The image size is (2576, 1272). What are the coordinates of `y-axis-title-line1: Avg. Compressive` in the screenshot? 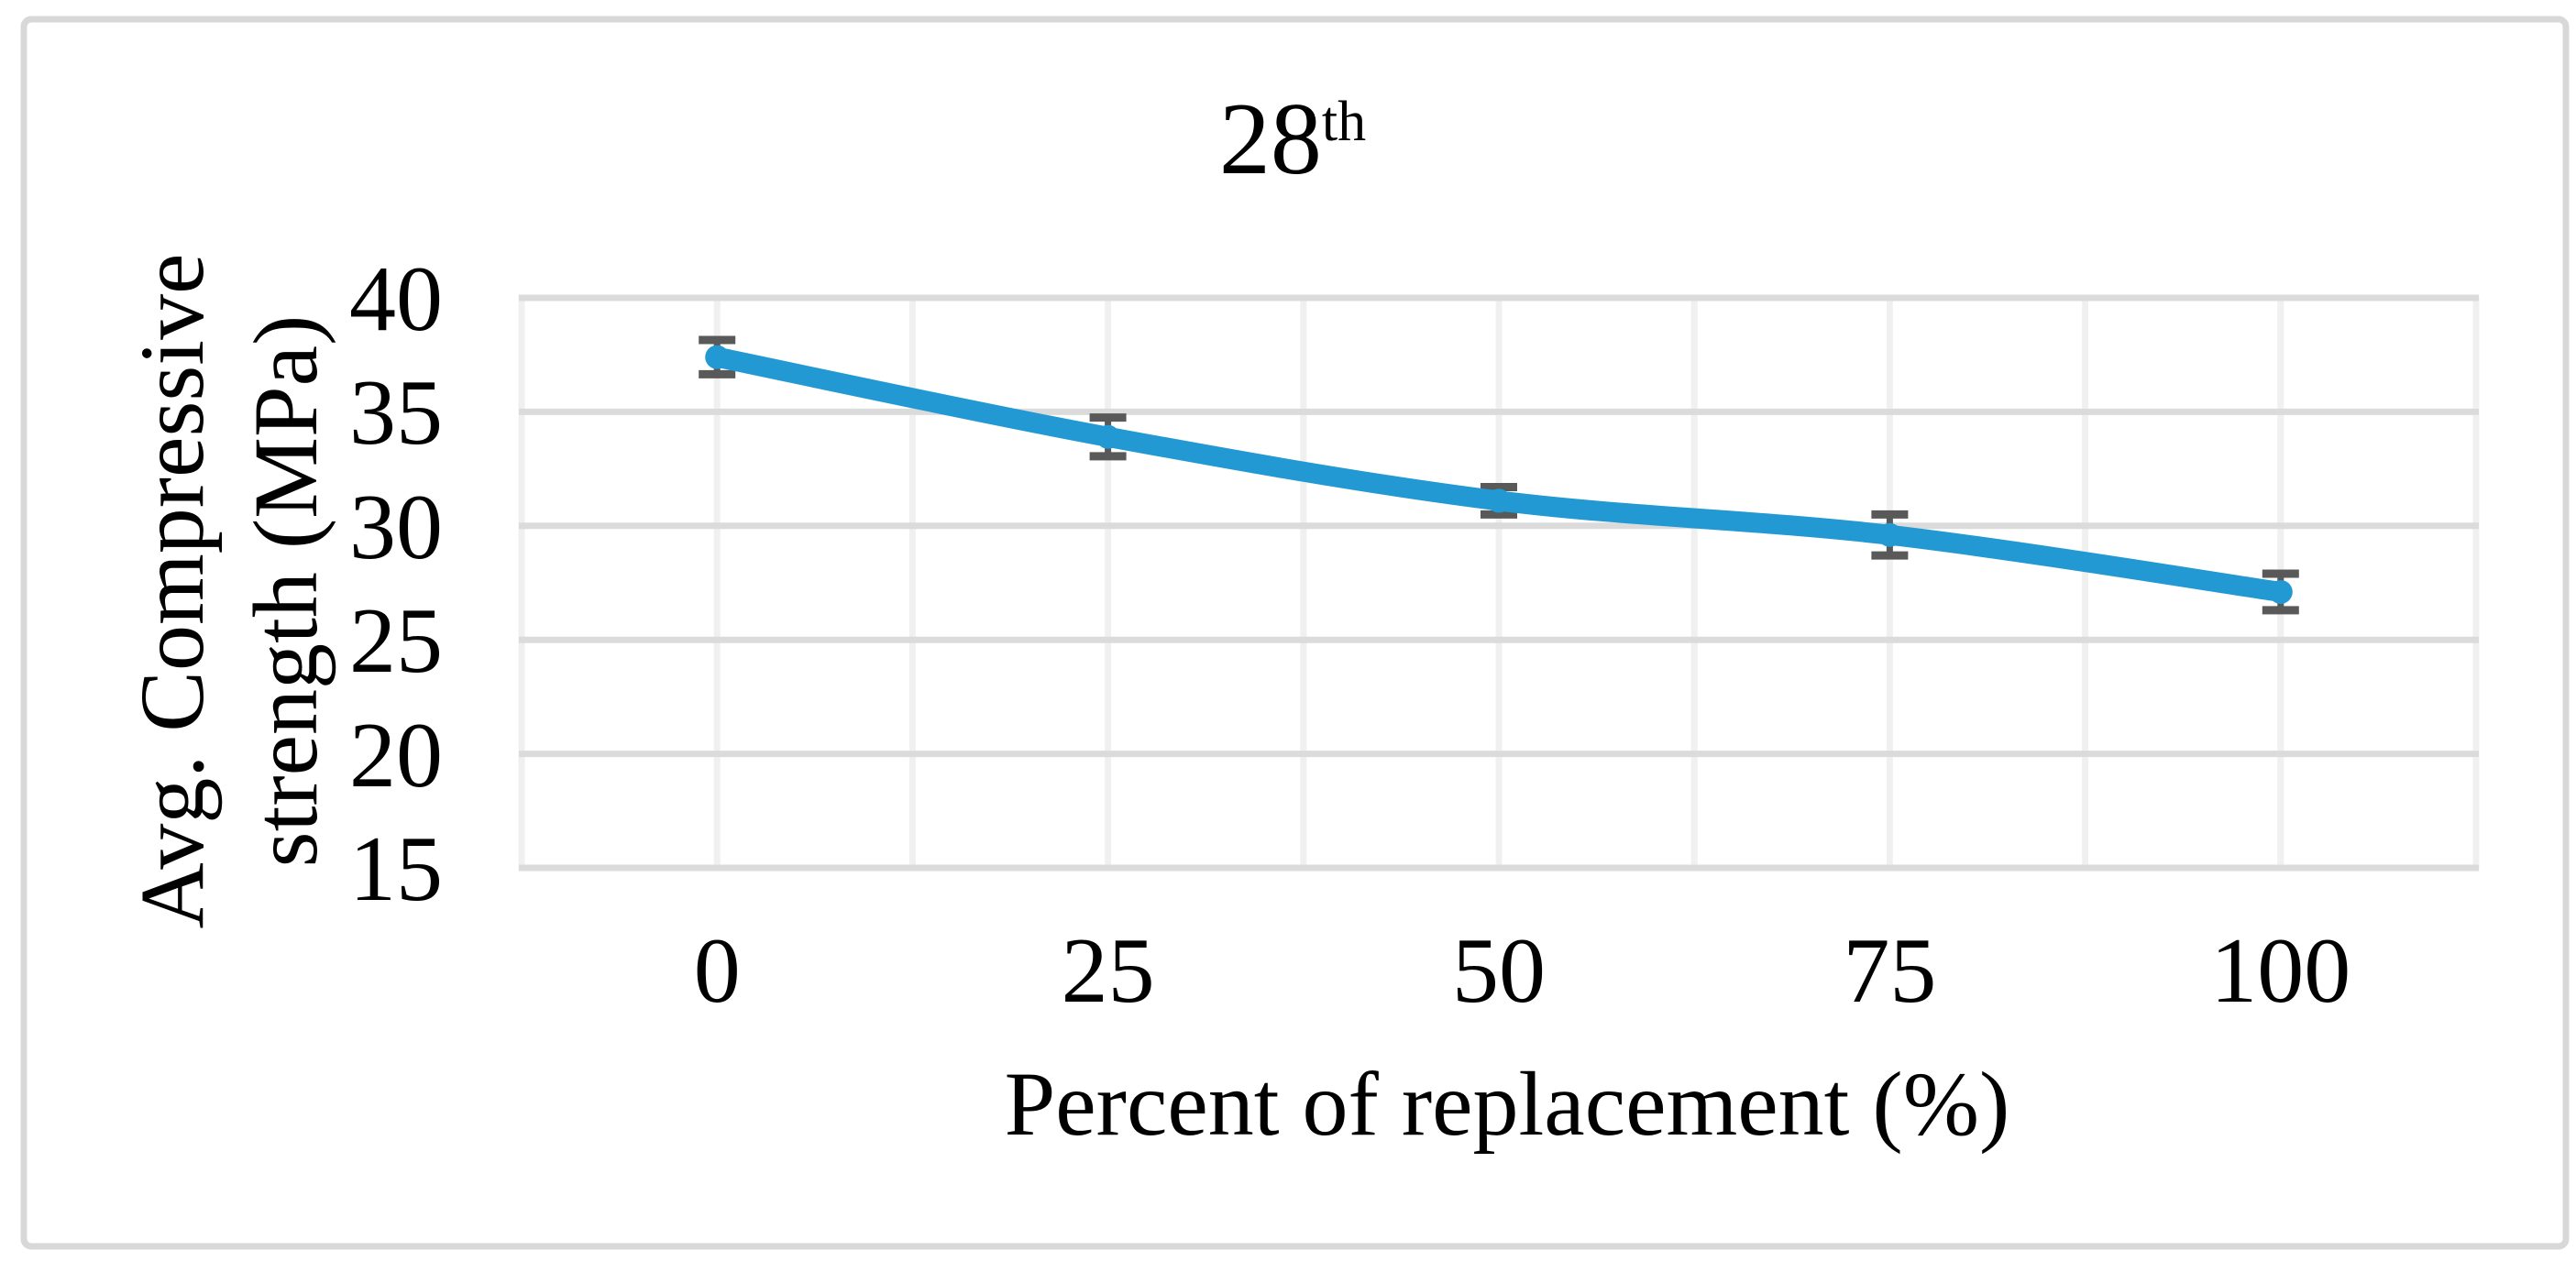 It's located at (172, 591).